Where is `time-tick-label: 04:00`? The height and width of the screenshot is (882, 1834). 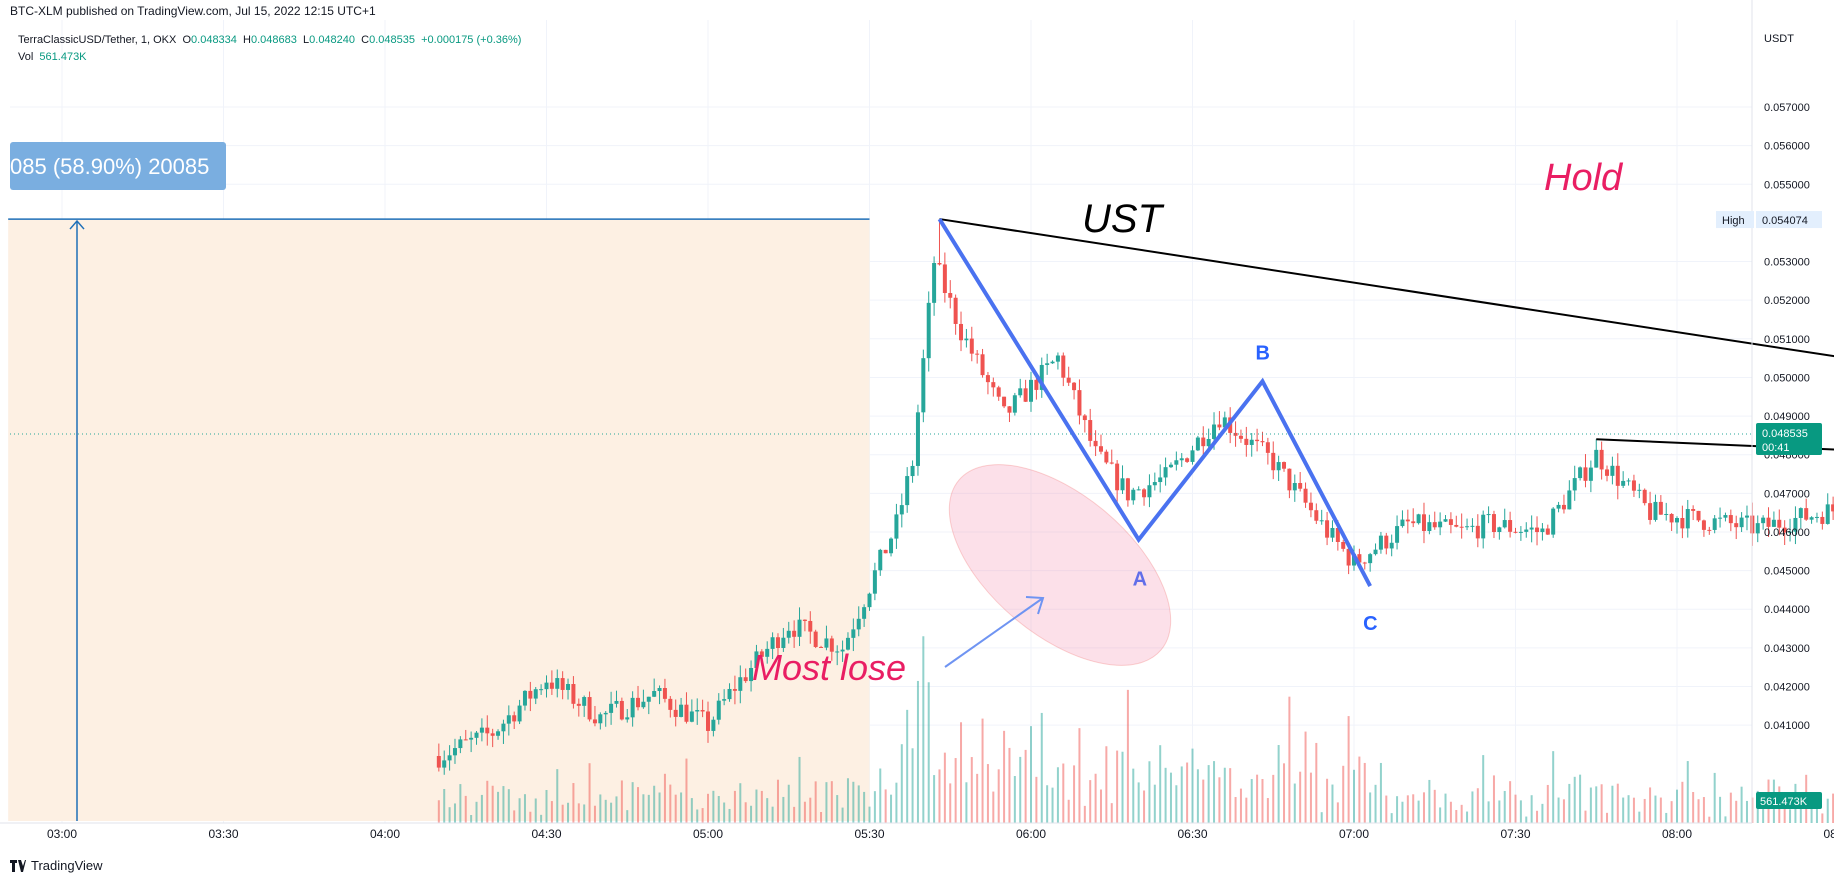 time-tick-label: 04:00 is located at coordinates (385, 834).